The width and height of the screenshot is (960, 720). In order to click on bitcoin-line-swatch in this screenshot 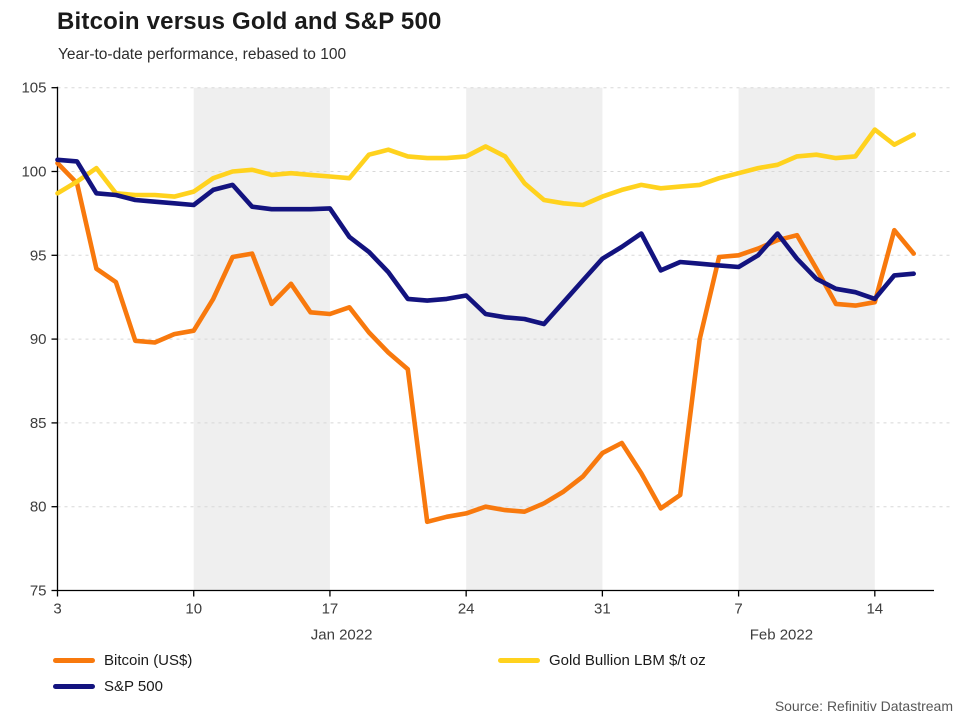, I will do `click(74, 660)`.